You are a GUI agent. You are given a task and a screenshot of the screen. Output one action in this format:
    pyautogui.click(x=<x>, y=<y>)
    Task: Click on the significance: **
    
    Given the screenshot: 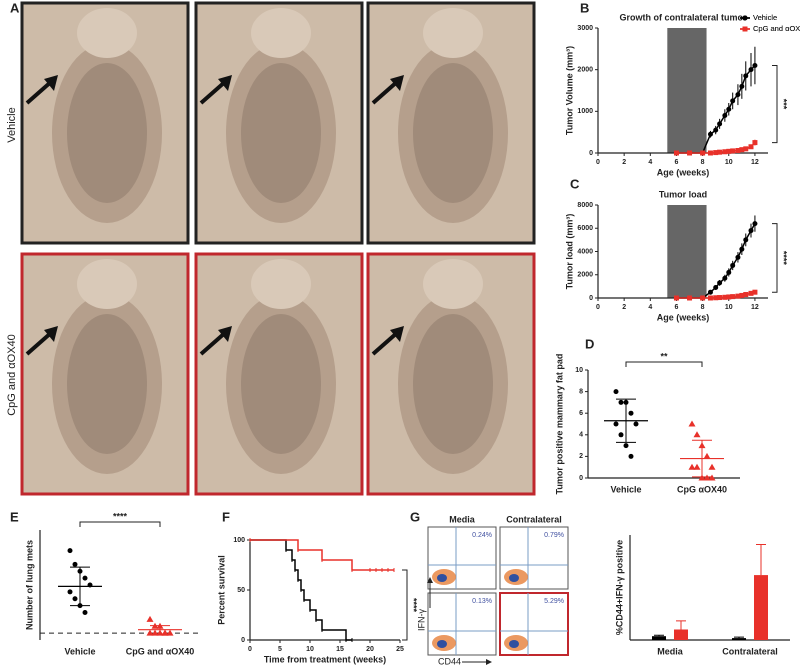 What is the action you would take?
    pyautogui.click(x=664, y=356)
    